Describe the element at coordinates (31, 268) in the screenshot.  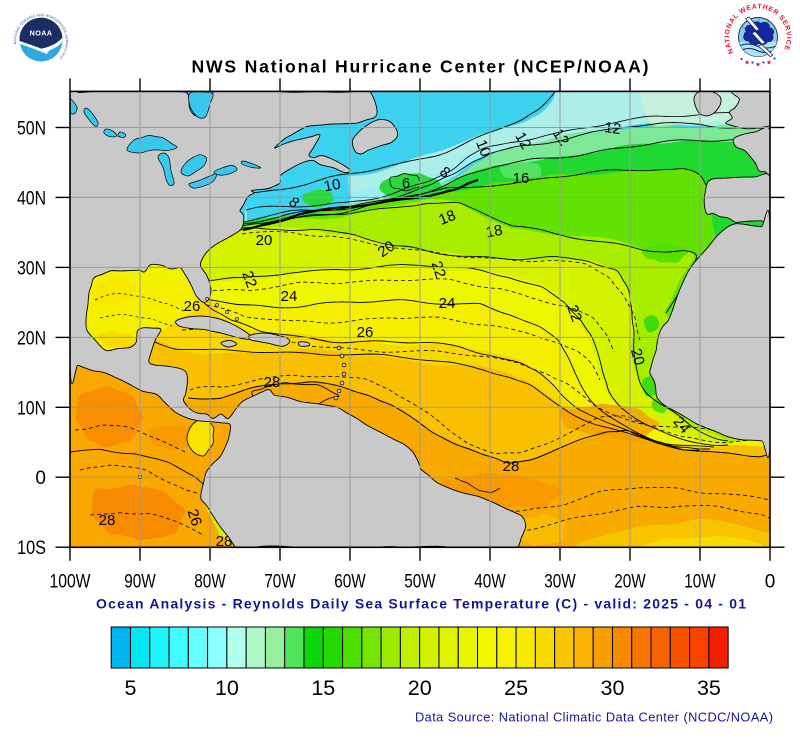
I see `svg-text: 30N` at that location.